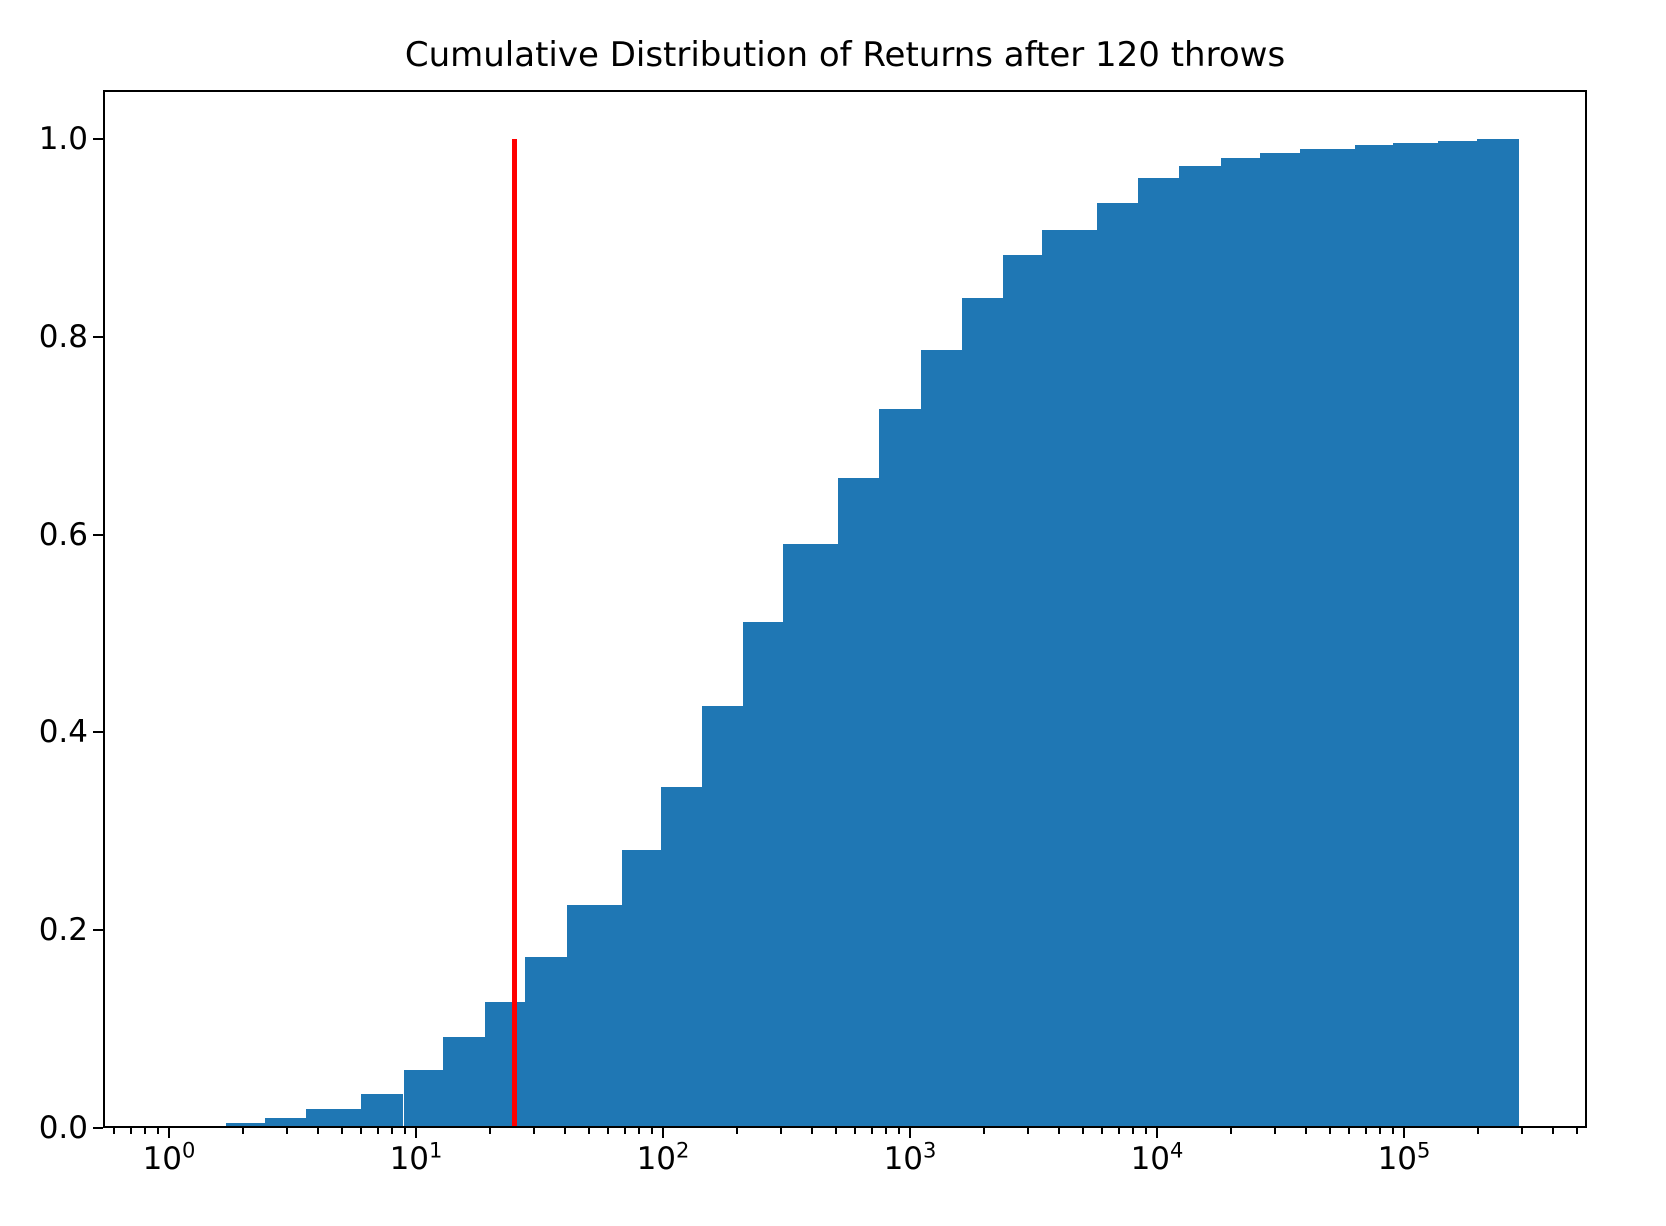  Describe the element at coordinates (910, 1157) in the screenshot. I see `x-tick-label: 10³` at that location.